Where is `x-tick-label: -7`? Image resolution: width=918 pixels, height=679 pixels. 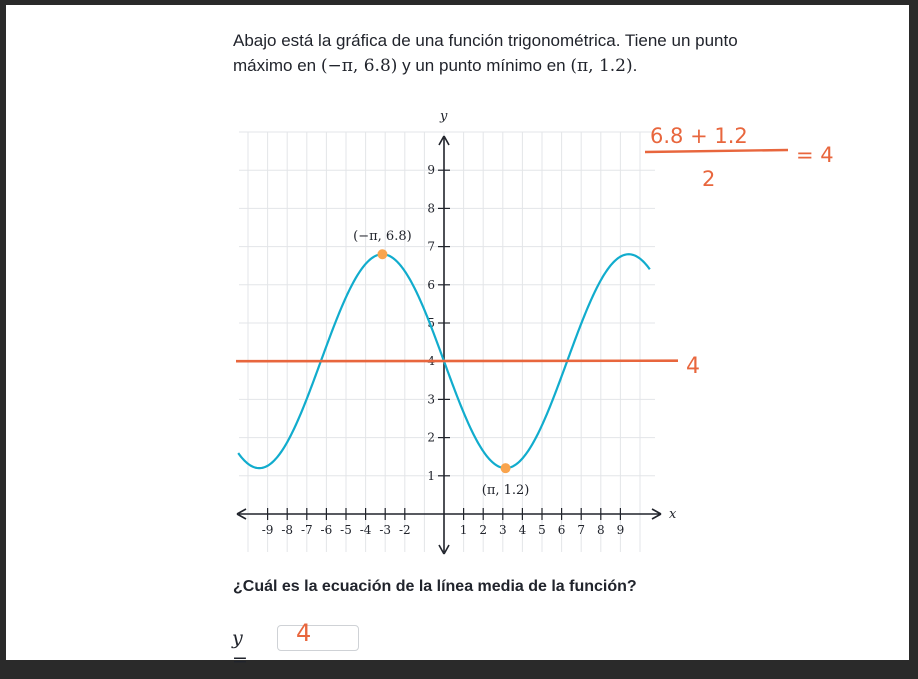
x-tick-label: -7 is located at coordinates (307, 530).